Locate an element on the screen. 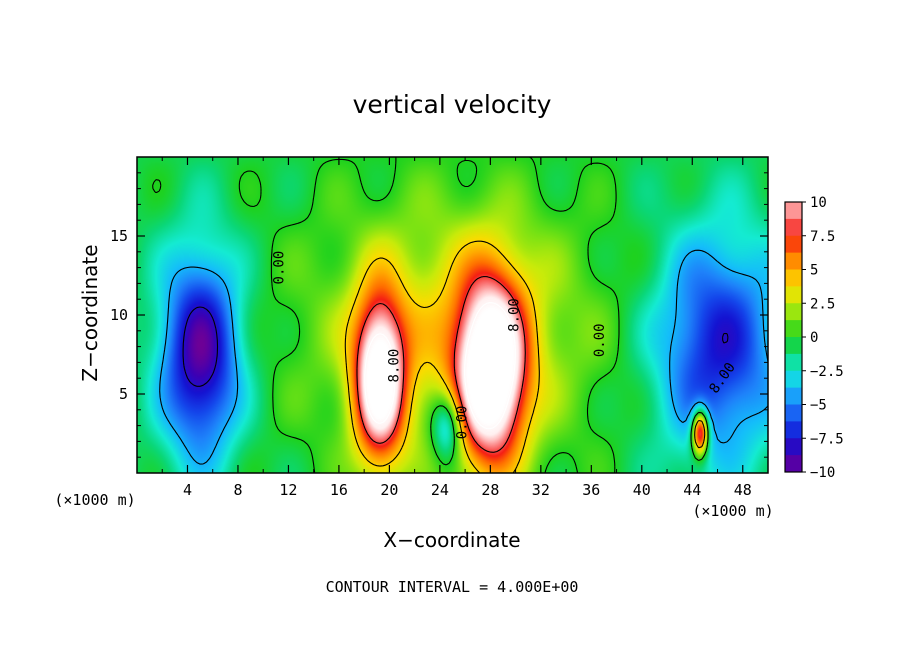  colorbar-tick-label: 0 is located at coordinates (814, 338).